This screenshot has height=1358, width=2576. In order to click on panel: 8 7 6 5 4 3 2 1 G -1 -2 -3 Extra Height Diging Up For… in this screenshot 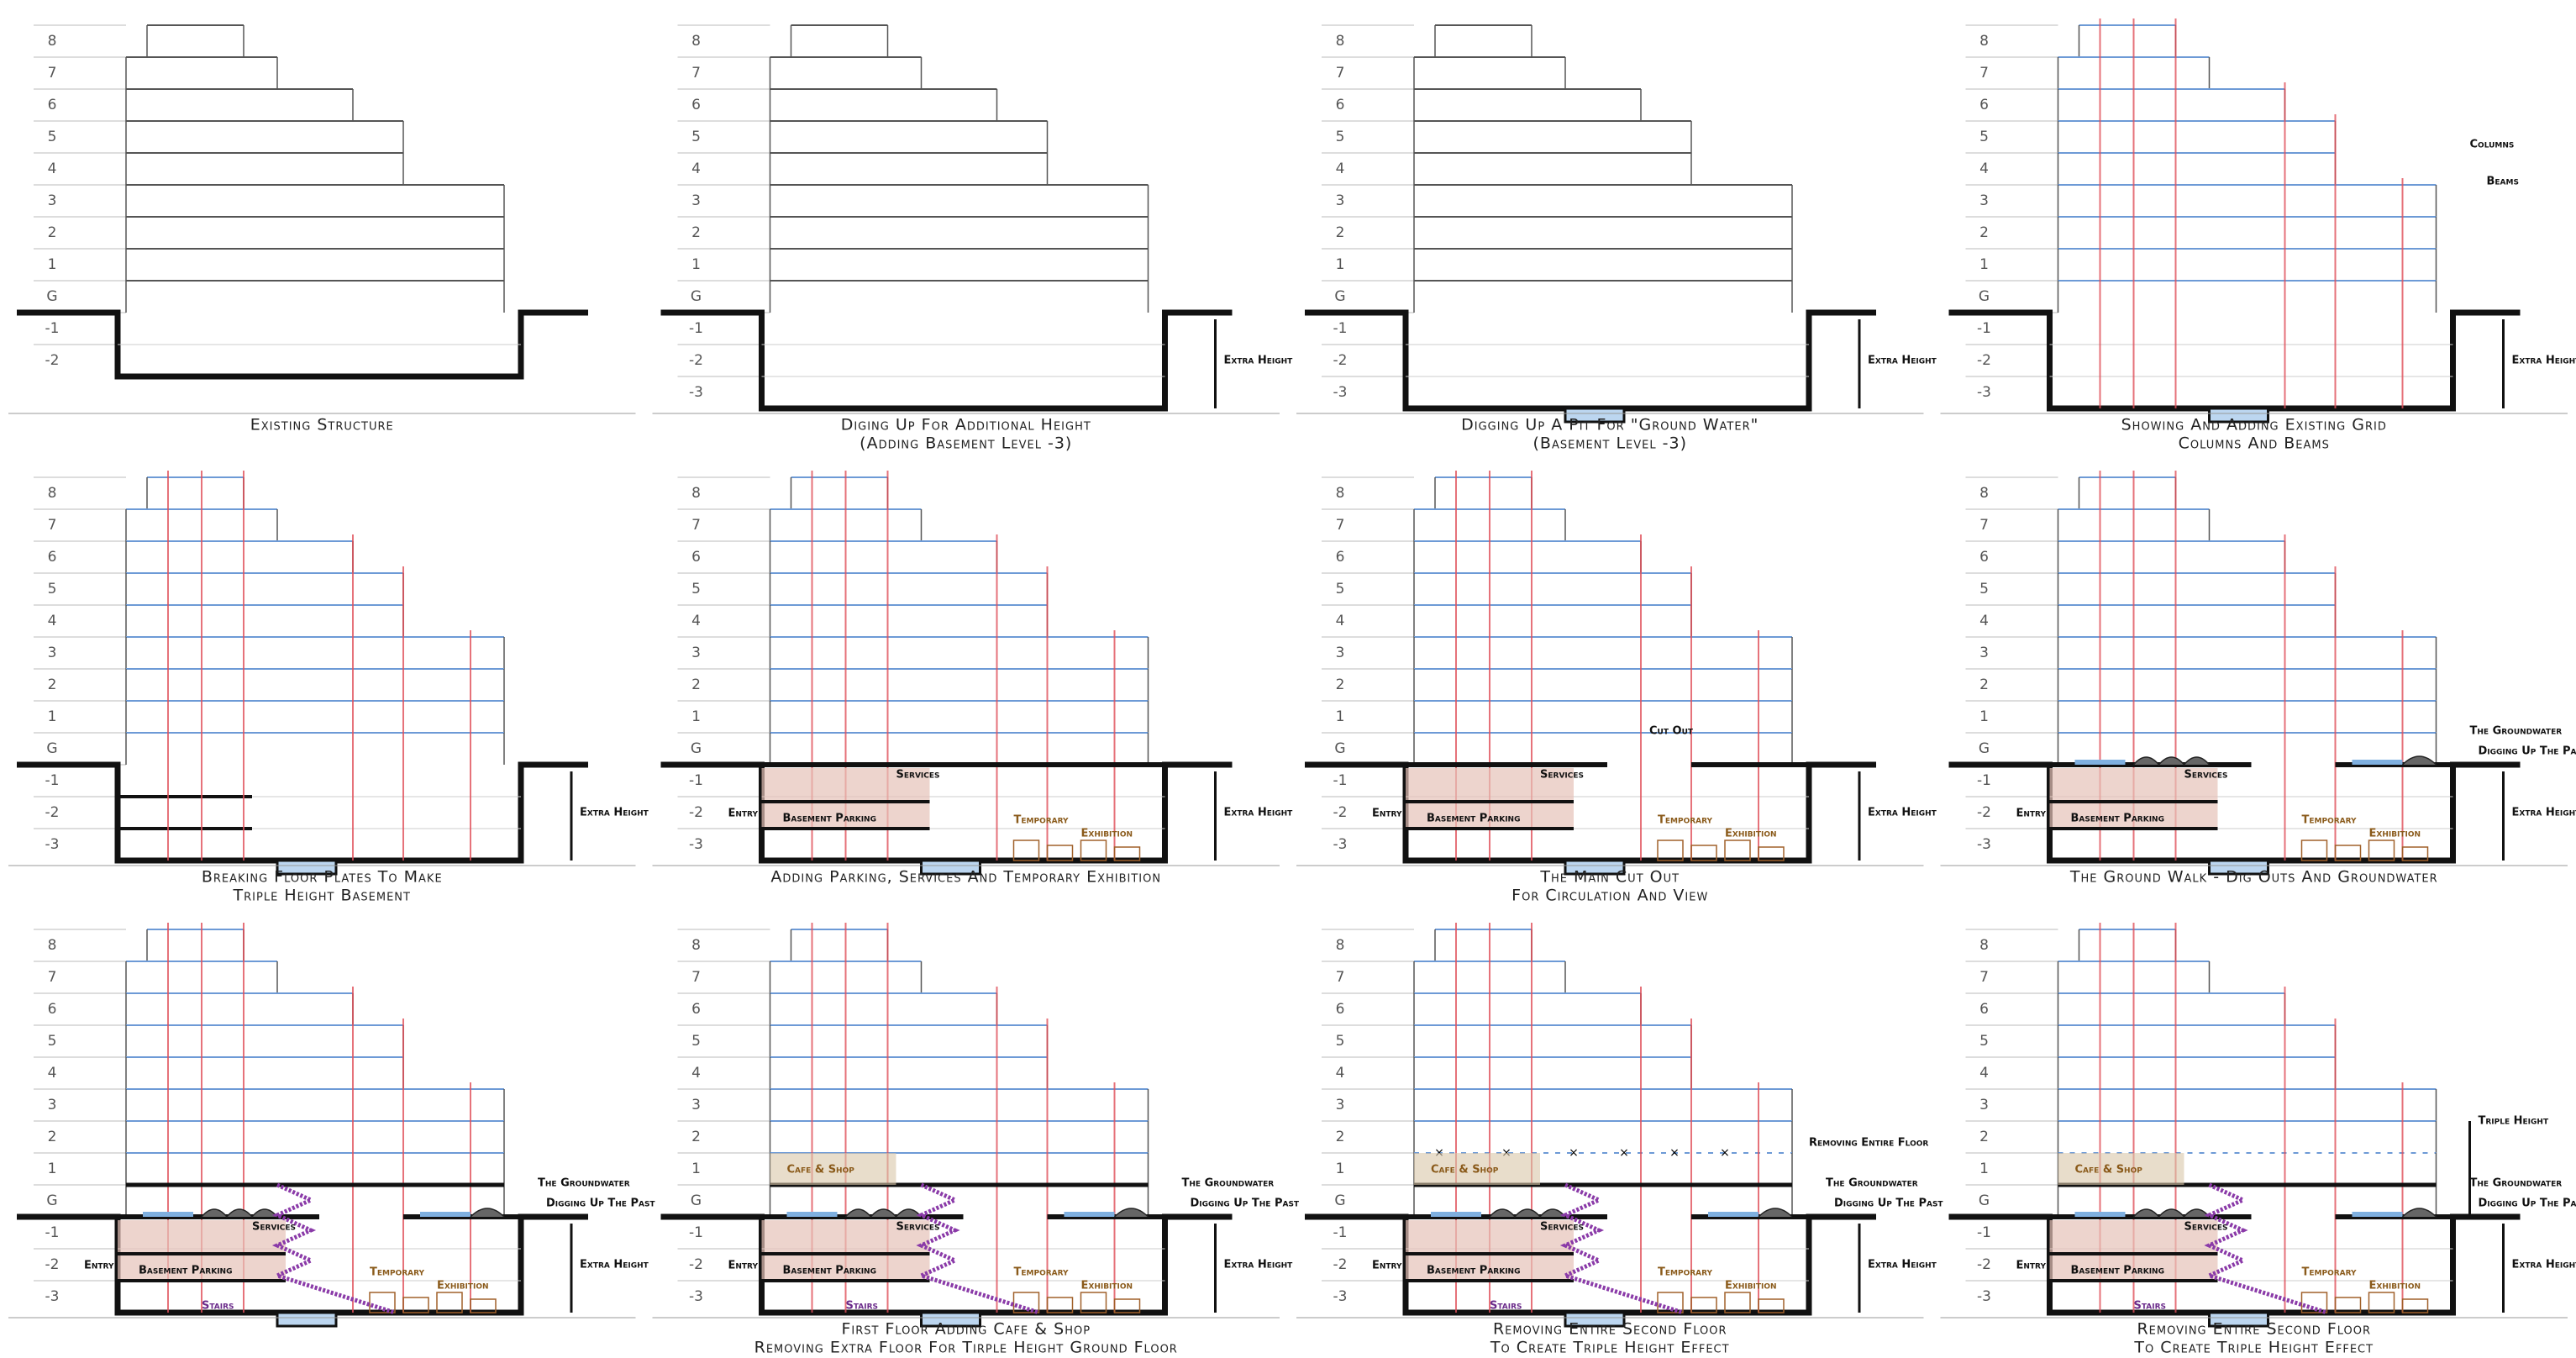, I will do `click(972, 238)`.